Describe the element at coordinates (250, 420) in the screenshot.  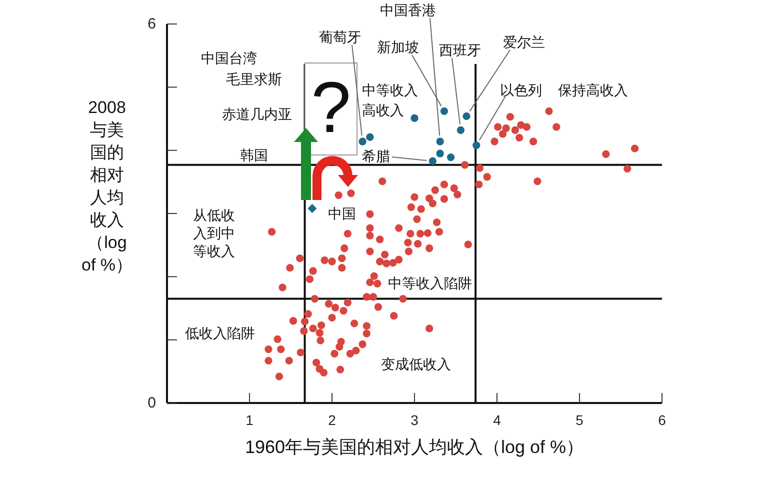
I see `x-tick-label: 1` at that location.